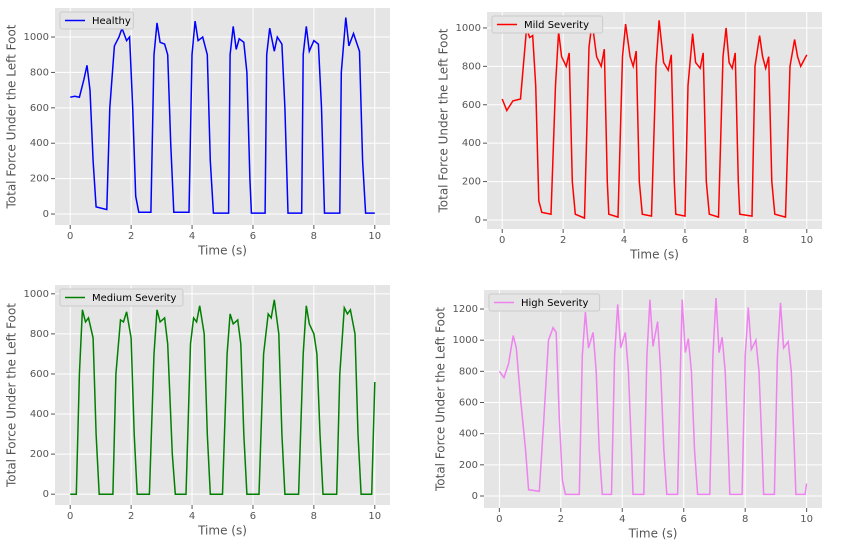 This screenshot has width=843, height=556. I want to click on legend-label: High Severity, so click(555, 303).